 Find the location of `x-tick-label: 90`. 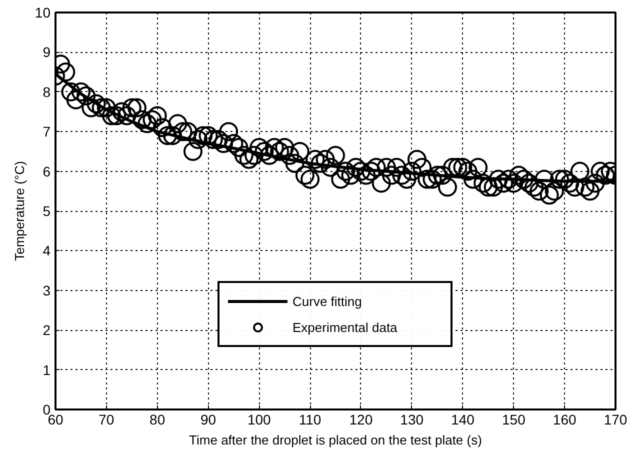

x-tick-label: 90 is located at coordinates (208, 420).